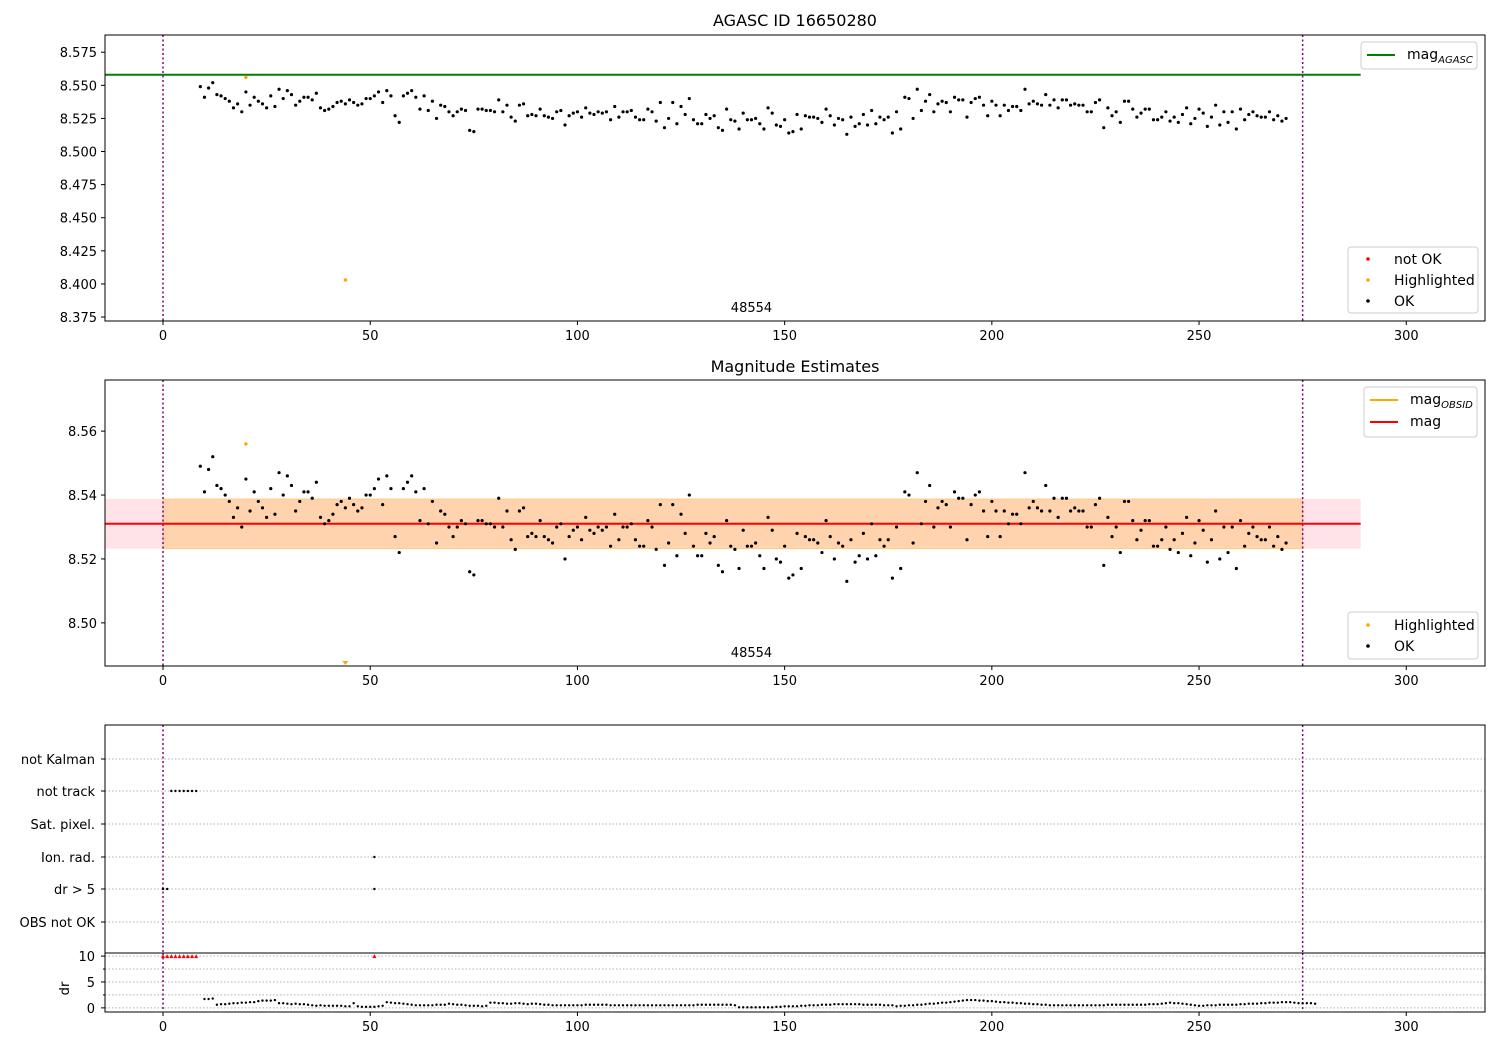  Describe the element at coordinates (1406, 681) in the screenshot. I see `x-tick-label: 300` at that location.